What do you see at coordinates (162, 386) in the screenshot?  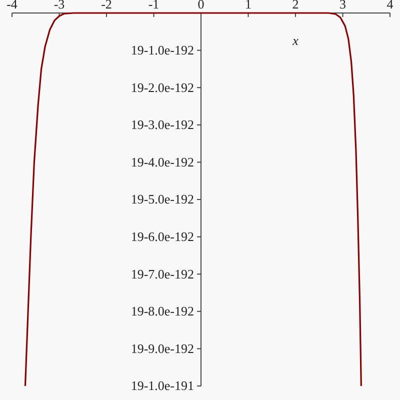 I see `annotation: 19-1.0e-191` at bounding box center [162, 386].